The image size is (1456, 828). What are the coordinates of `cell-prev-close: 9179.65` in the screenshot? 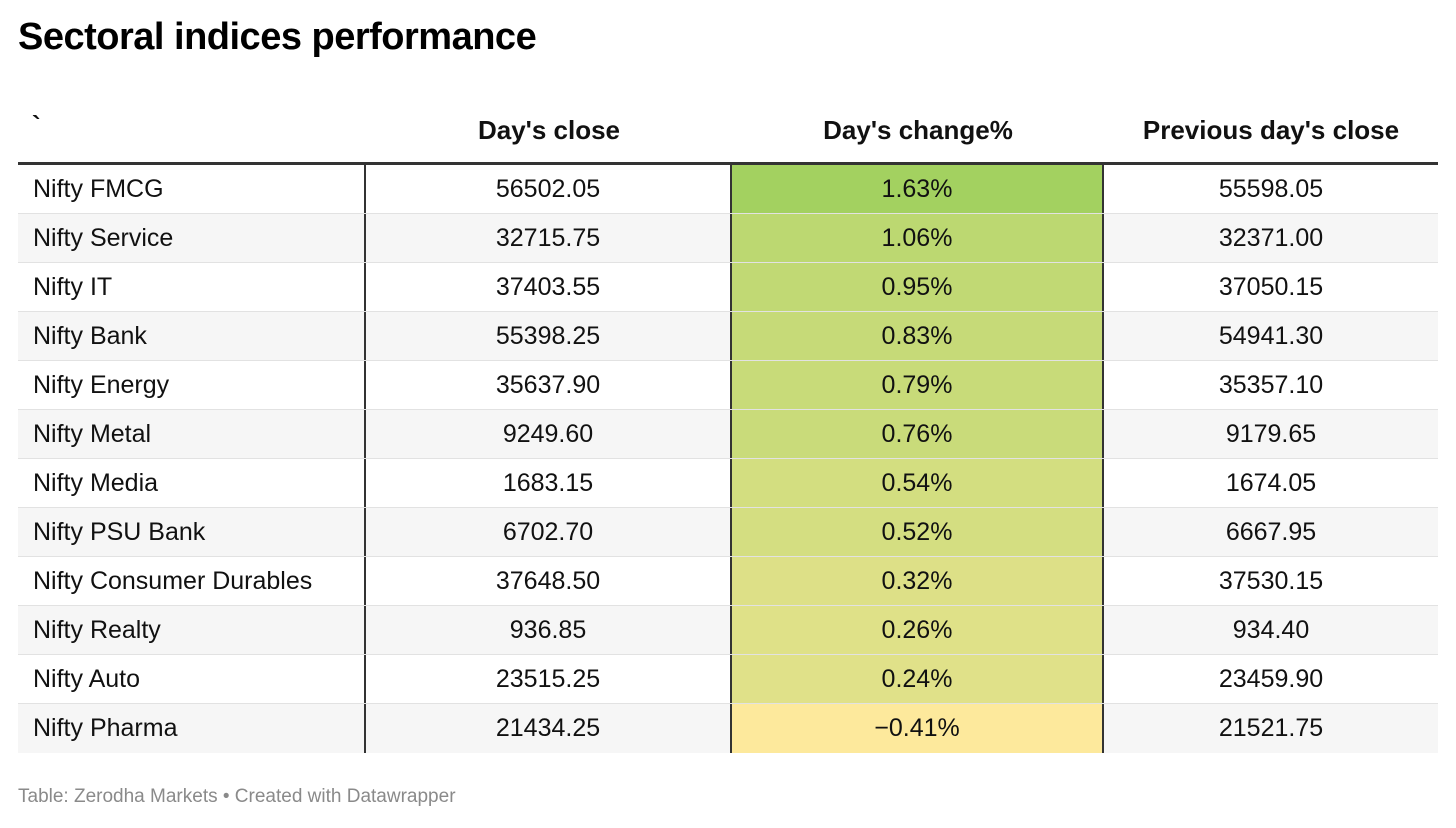 It's located at (1271, 433).